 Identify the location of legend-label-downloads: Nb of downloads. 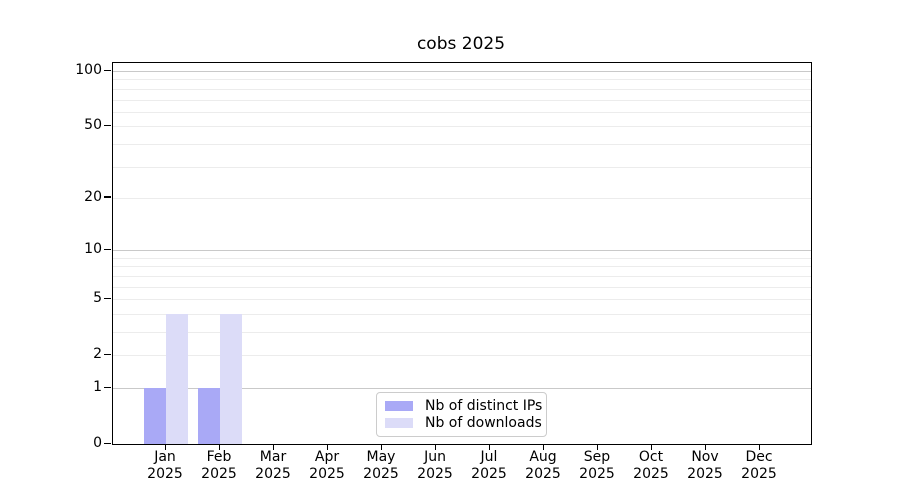
(483, 423).